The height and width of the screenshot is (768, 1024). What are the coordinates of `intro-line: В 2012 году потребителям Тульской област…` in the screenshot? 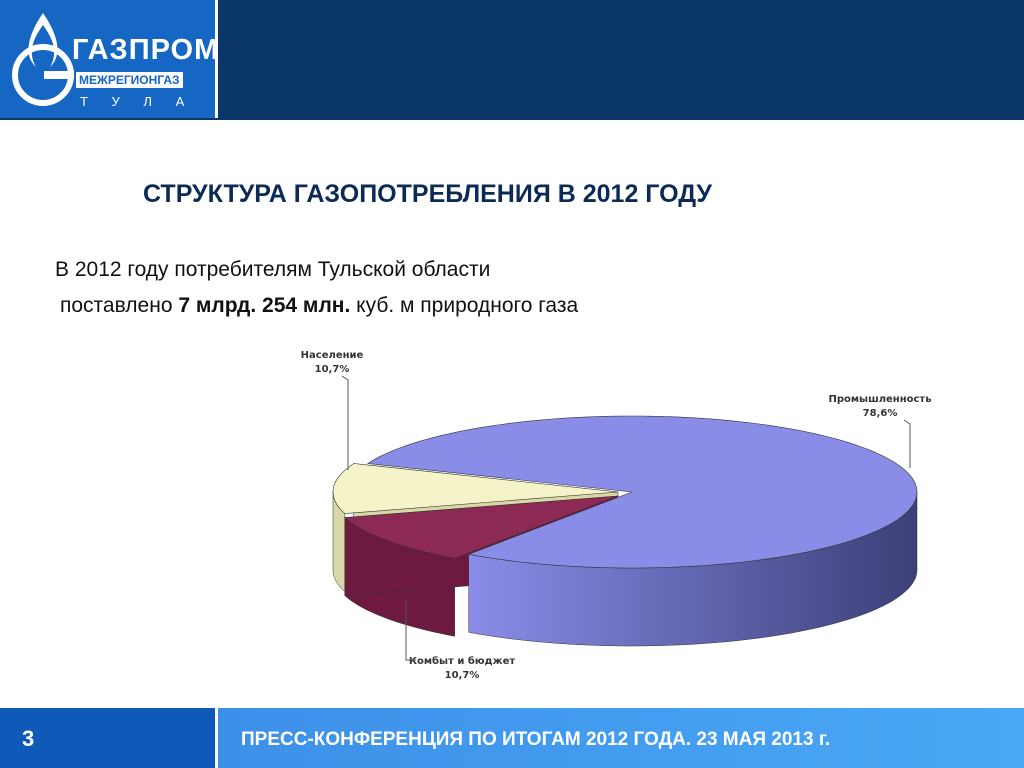 It's located at (273, 269).